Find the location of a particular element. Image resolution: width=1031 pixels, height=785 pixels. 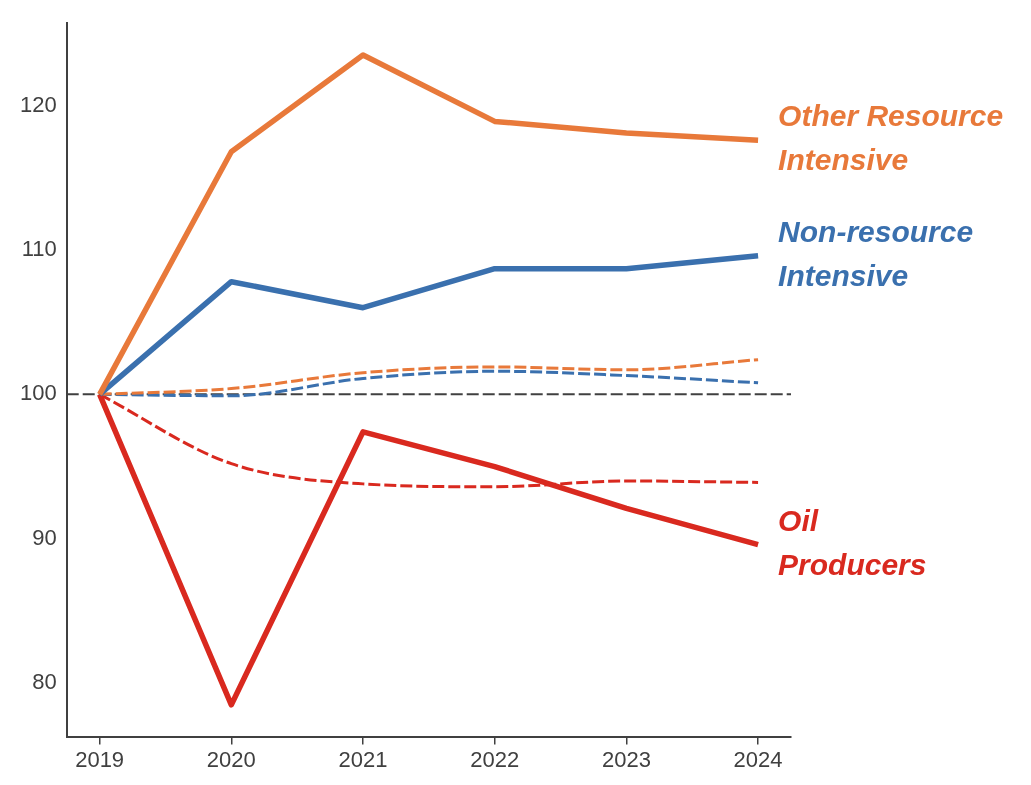

series-label: Oil Producers is located at coordinates (852, 542).